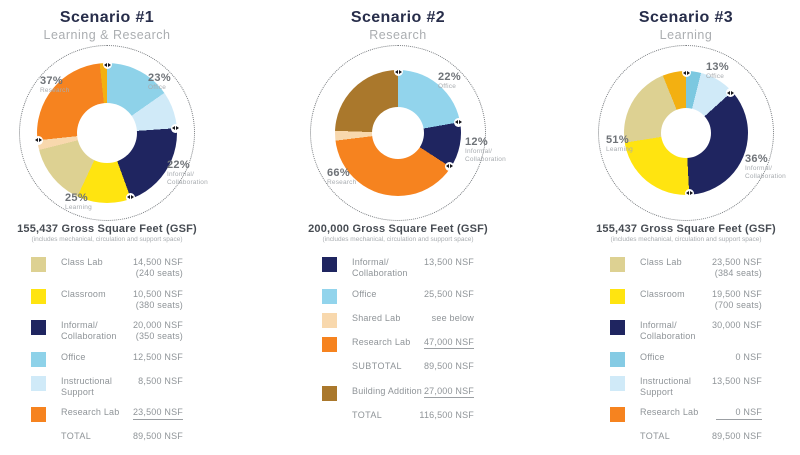 Image resolution: width=800 pixels, height=455 pixels. Describe the element at coordinates (446, 414) in the screenshot. I see `legend-value-amount: 116,500 NSF` at that location.